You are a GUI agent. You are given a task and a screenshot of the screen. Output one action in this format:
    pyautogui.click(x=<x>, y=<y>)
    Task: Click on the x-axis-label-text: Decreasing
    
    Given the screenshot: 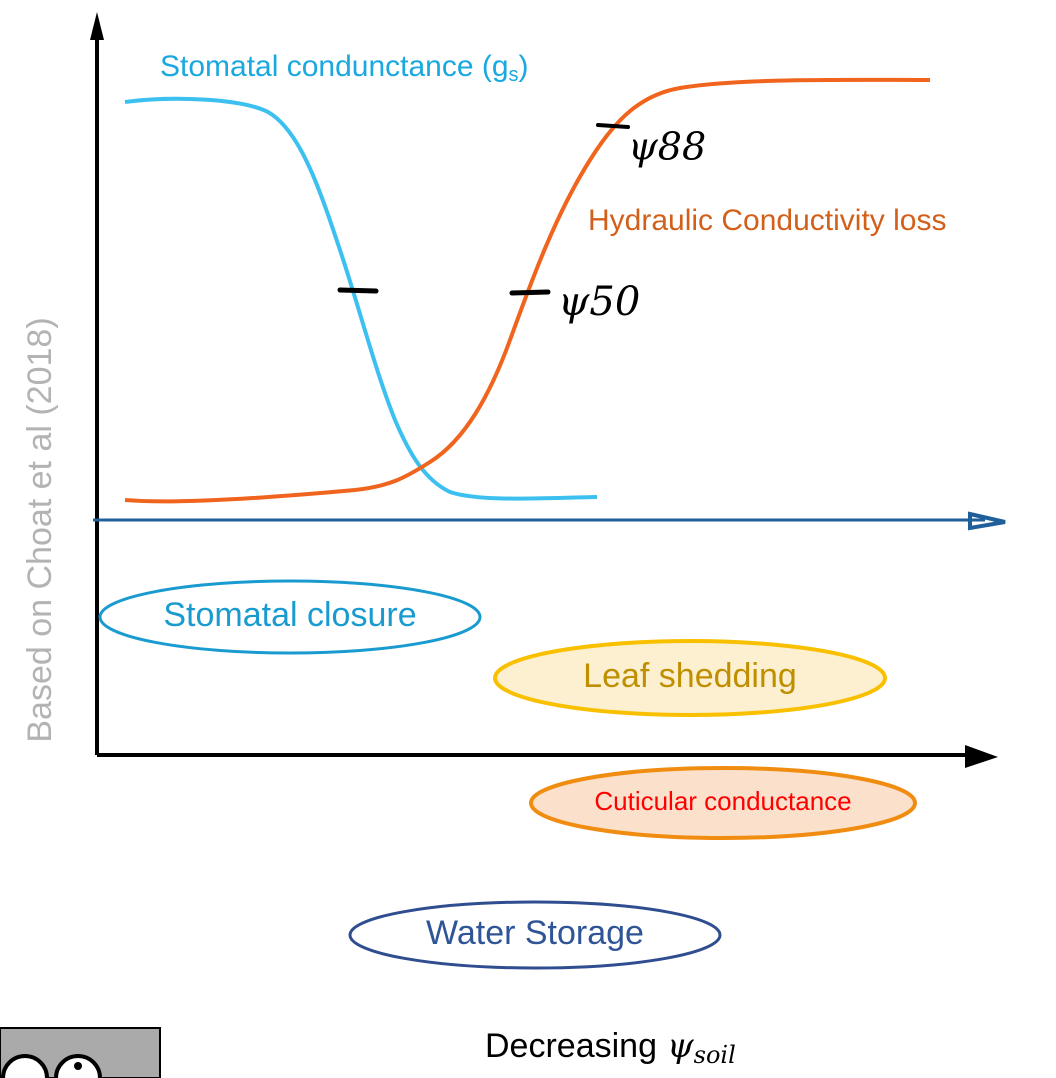 What is the action you would take?
    pyautogui.click(x=571, y=1046)
    